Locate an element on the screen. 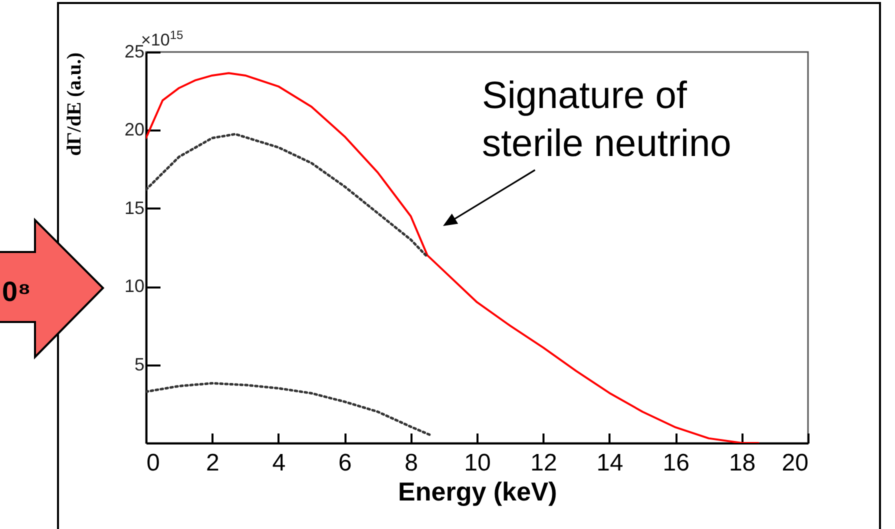  text: 0⁸ is located at coordinates (16, 291).